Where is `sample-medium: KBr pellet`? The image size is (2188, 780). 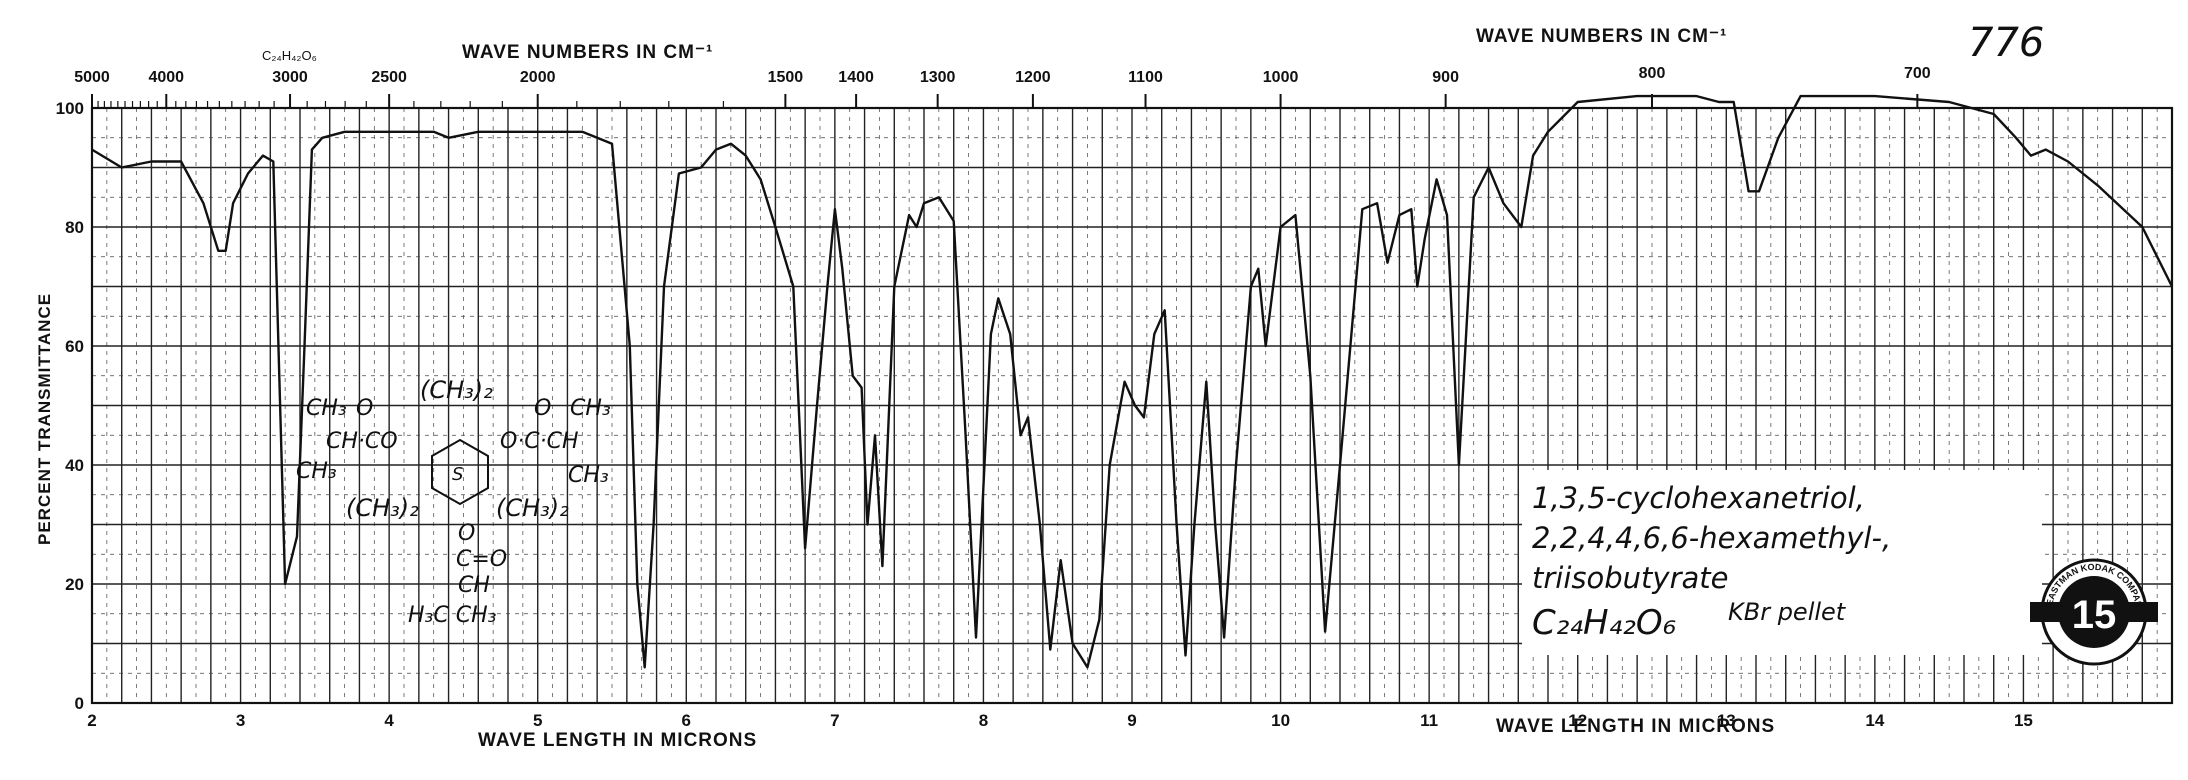 sample-medium: KBr pellet is located at coordinates (1787, 612).